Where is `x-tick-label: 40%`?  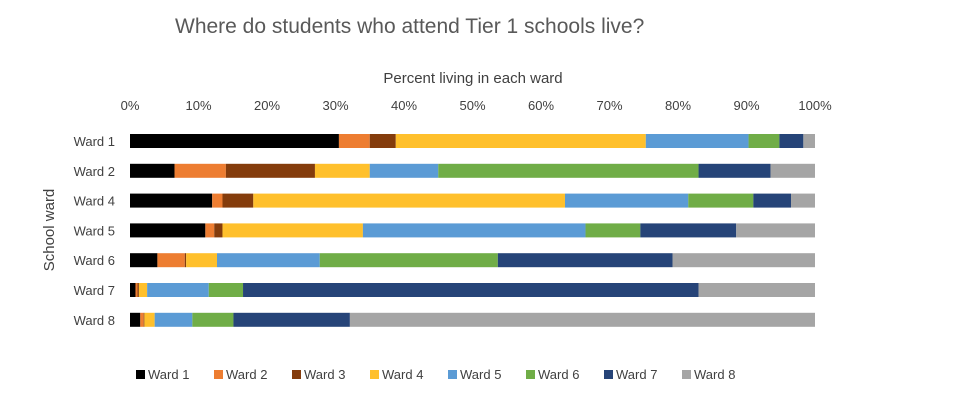
x-tick-label: 40% is located at coordinates (404, 105).